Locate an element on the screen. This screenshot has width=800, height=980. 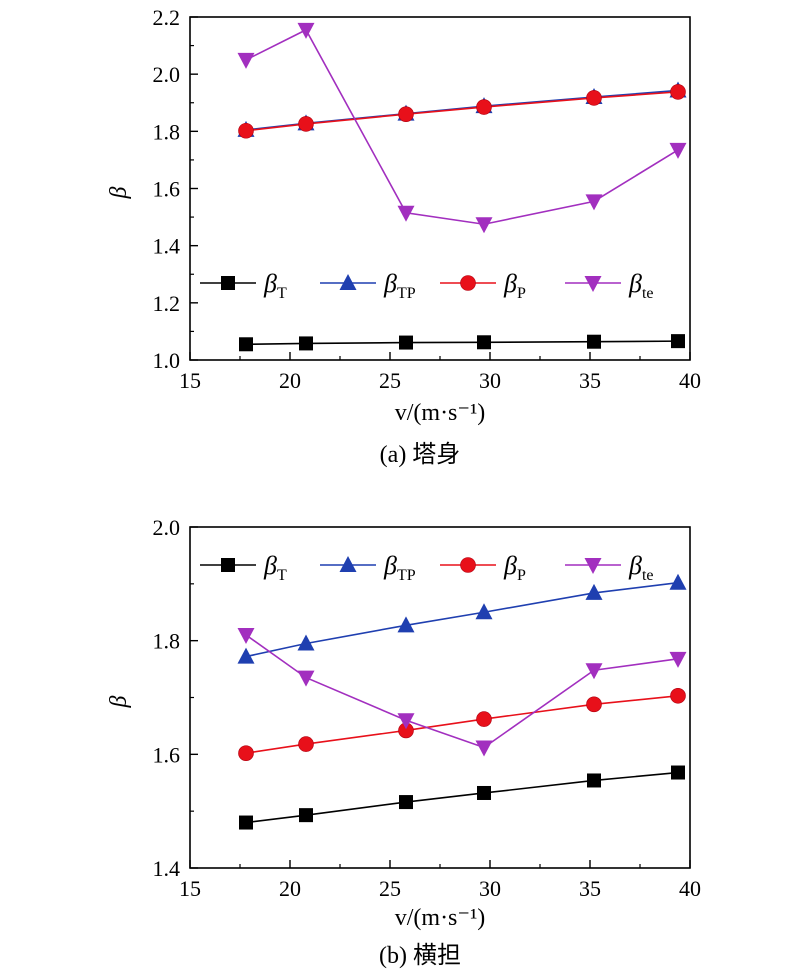
chart-b-legend-label: βte is located at coordinates (641, 567).